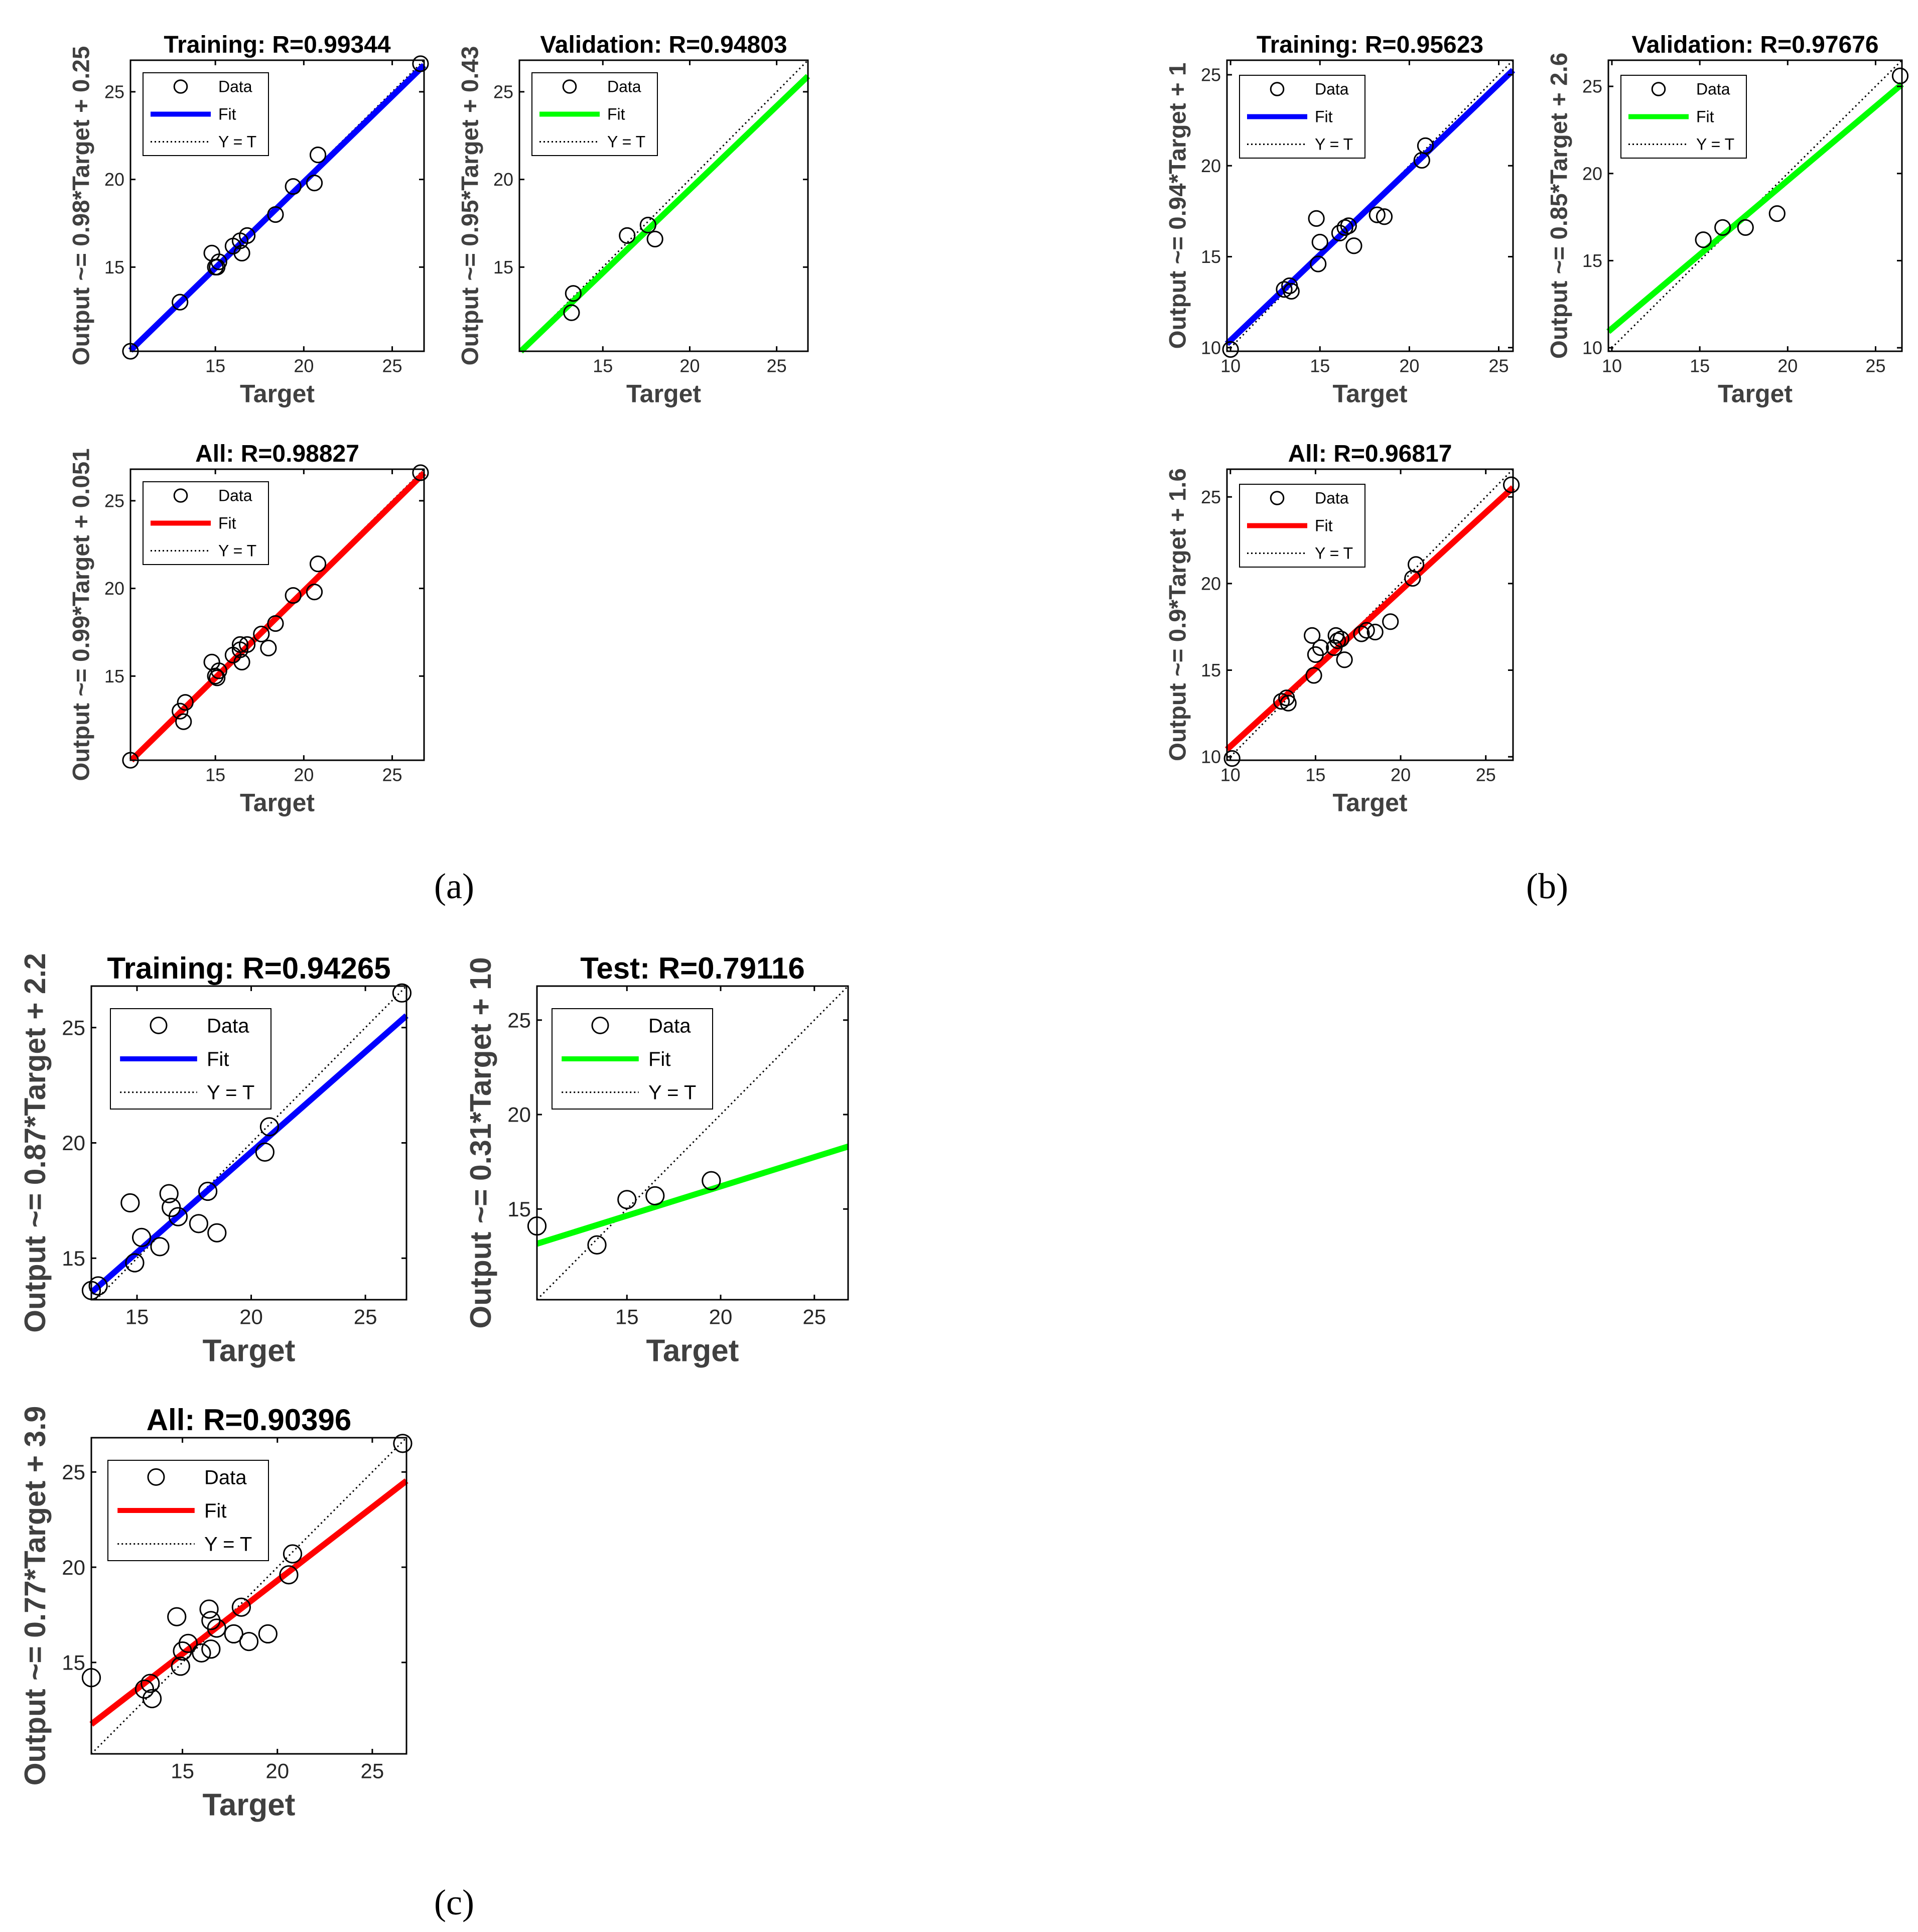 The width and height of the screenshot is (1918, 1932). Describe the element at coordinates (1230, 774) in the screenshot. I see `x-tick-label: 10` at that location.